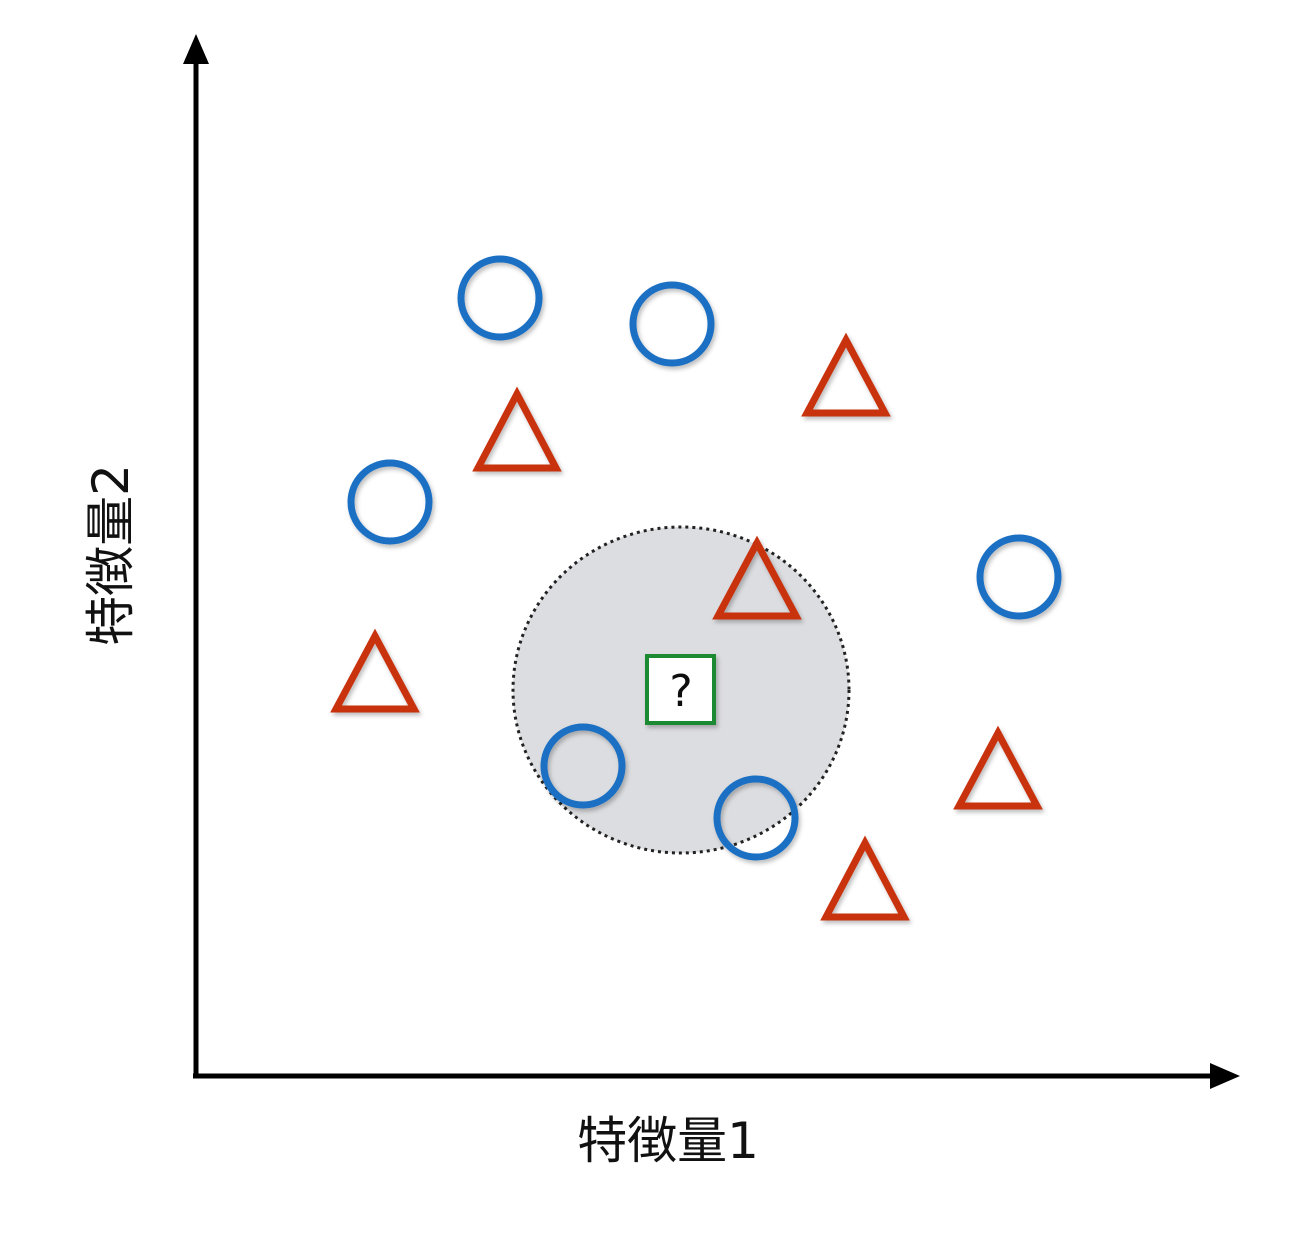  Describe the element at coordinates (196, 49) in the screenshot. I see `y-axis-arrow-icon` at that location.